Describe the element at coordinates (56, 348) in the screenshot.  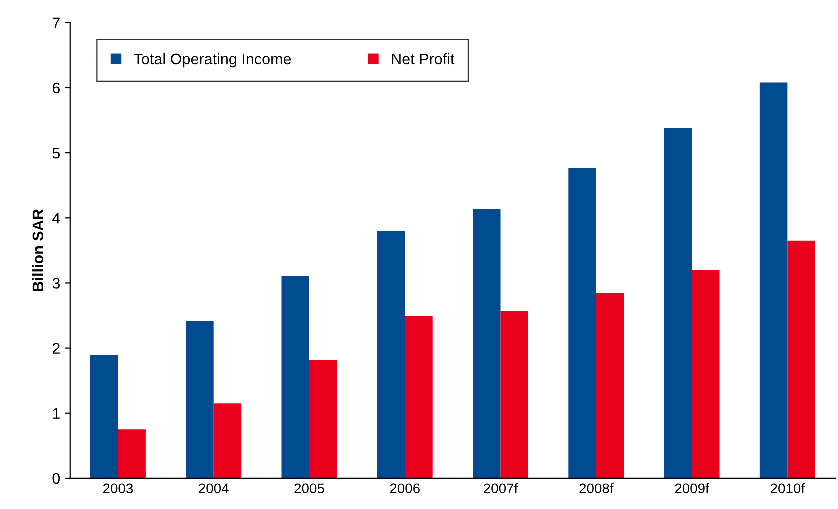
I see `y-tick-label: 2` at that location.